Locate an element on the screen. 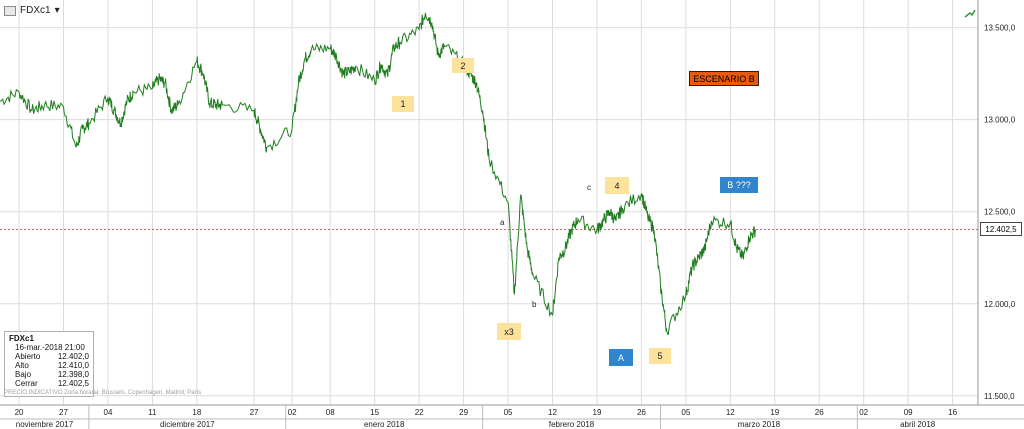 Image resolution: width=1024 pixels, height=429 pixels. symbol-selector: FDXc1 ▾ is located at coordinates (32, 10).